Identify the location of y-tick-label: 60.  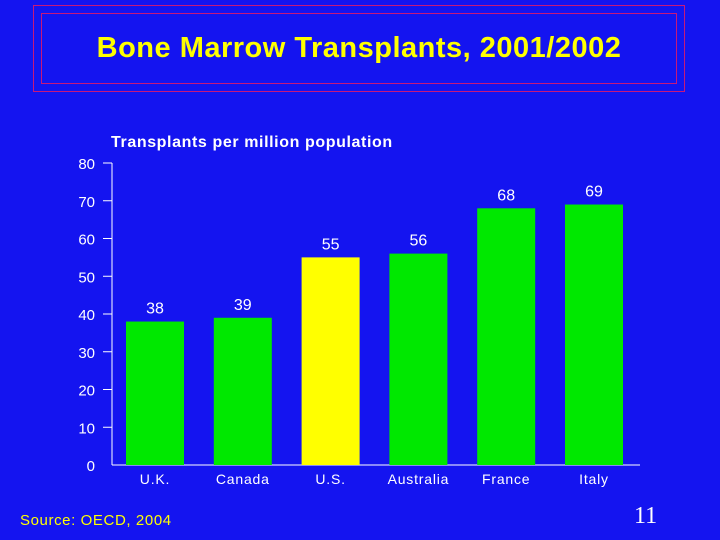
(86, 240).